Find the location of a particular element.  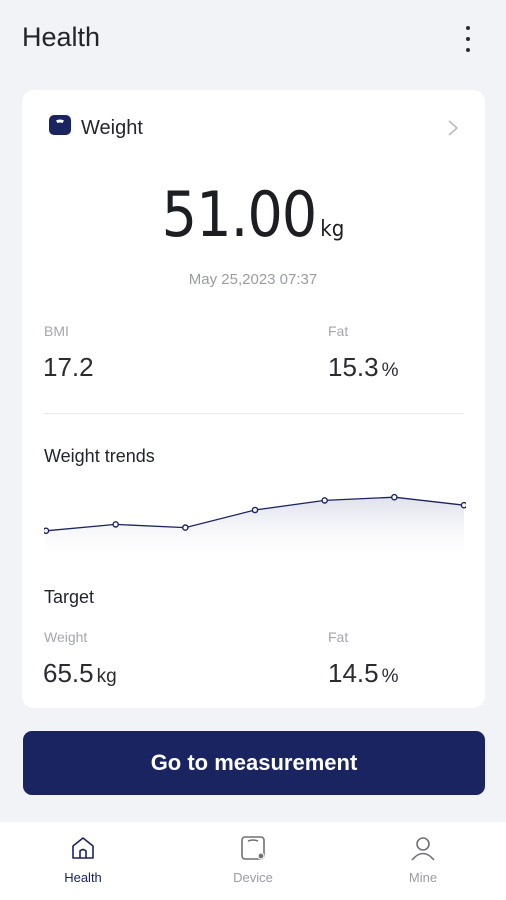

more-options-icon is located at coordinates (468, 39).